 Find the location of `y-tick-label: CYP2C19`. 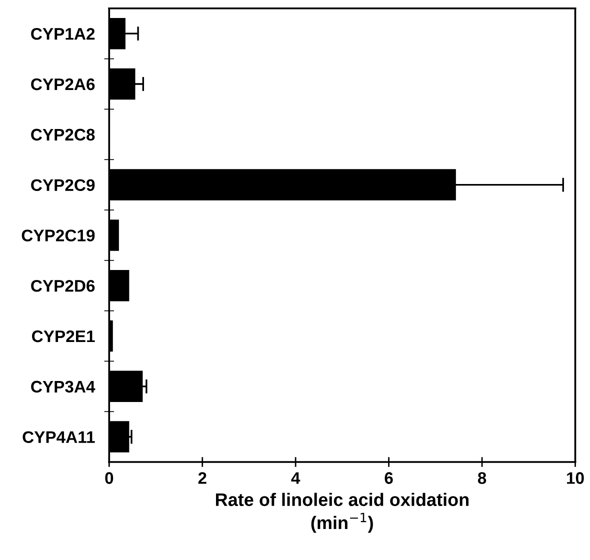

y-tick-label: CYP2C19 is located at coordinates (58, 236).